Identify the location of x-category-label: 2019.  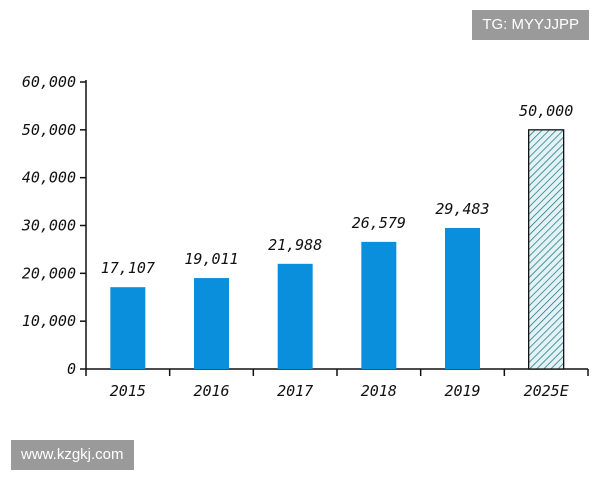
(462, 391).